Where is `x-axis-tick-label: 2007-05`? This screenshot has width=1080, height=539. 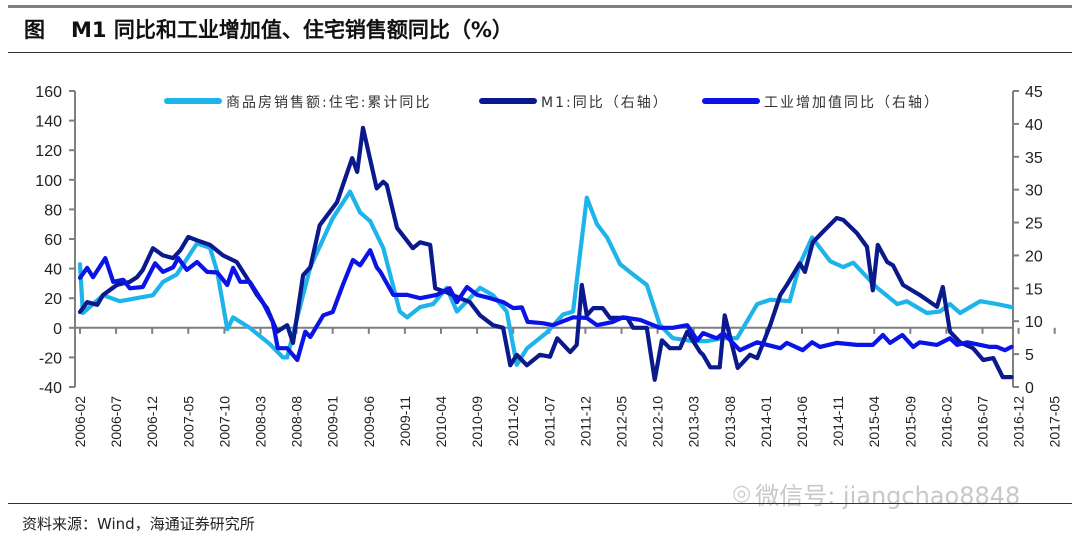 x-axis-tick-label: 2007-05 is located at coordinates (188, 422).